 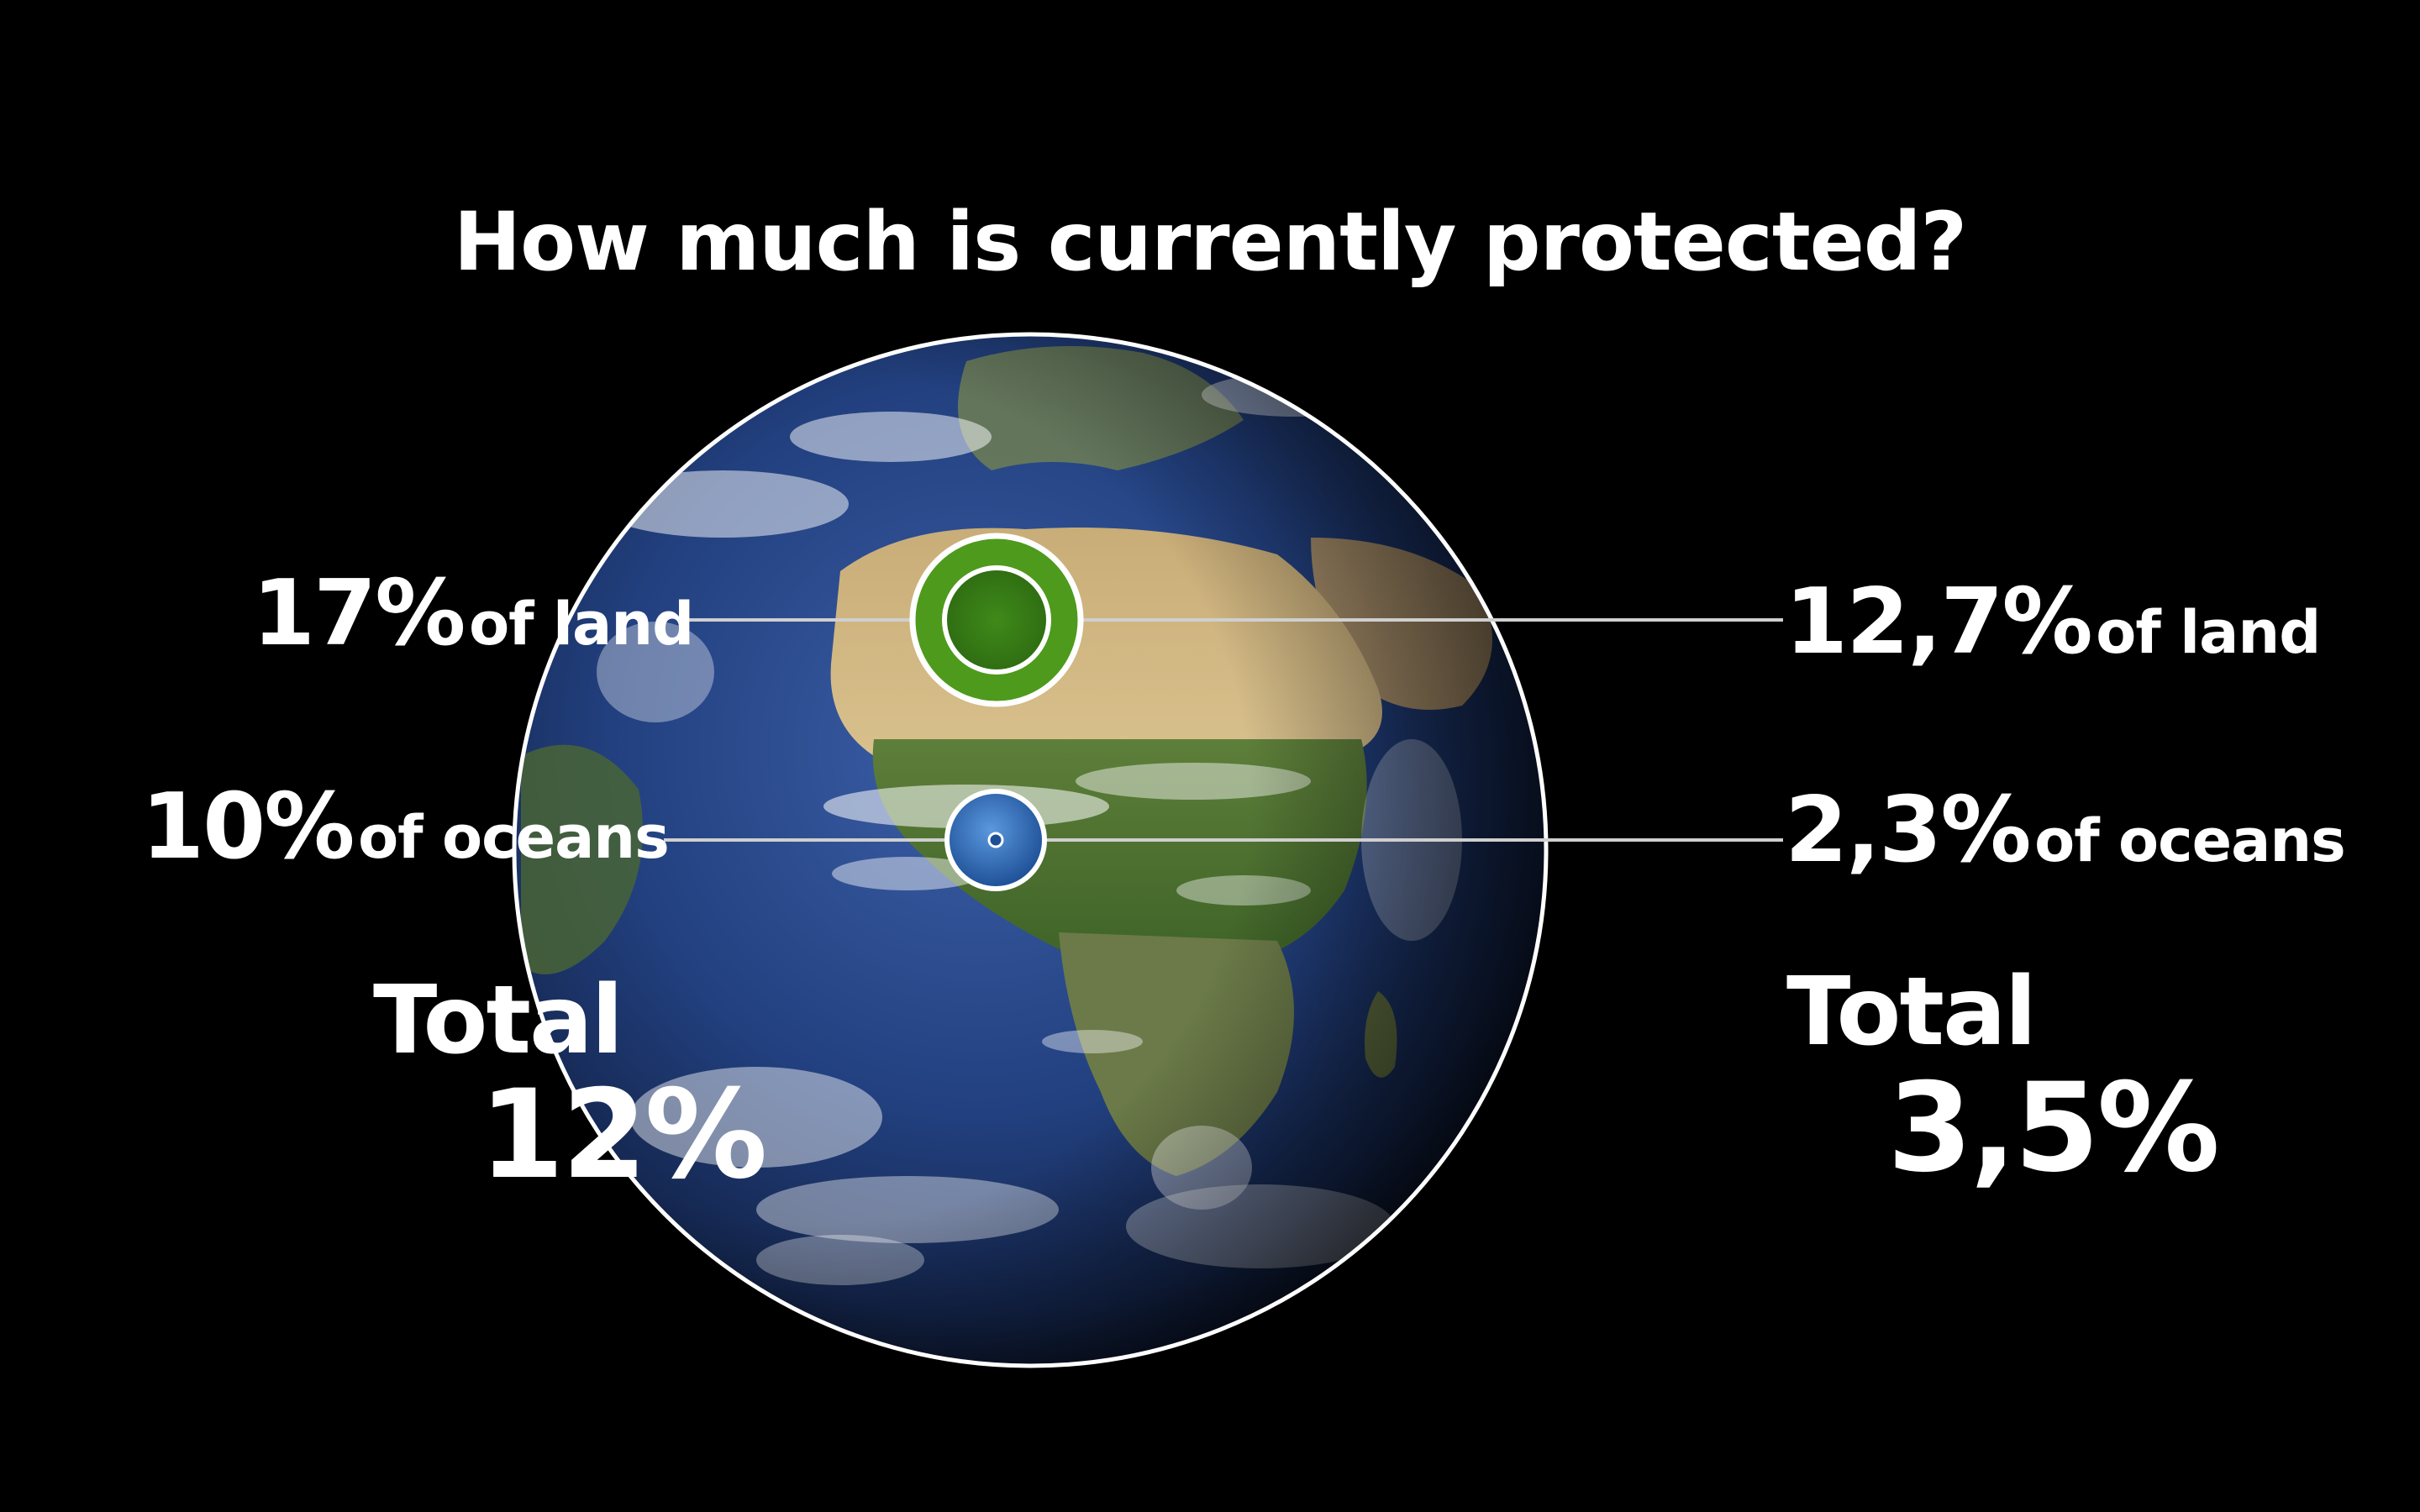 What do you see at coordinates (2208, 632) in the screenshot?
I see `right-land-unit: of land` at bounding box center [2208, 632].